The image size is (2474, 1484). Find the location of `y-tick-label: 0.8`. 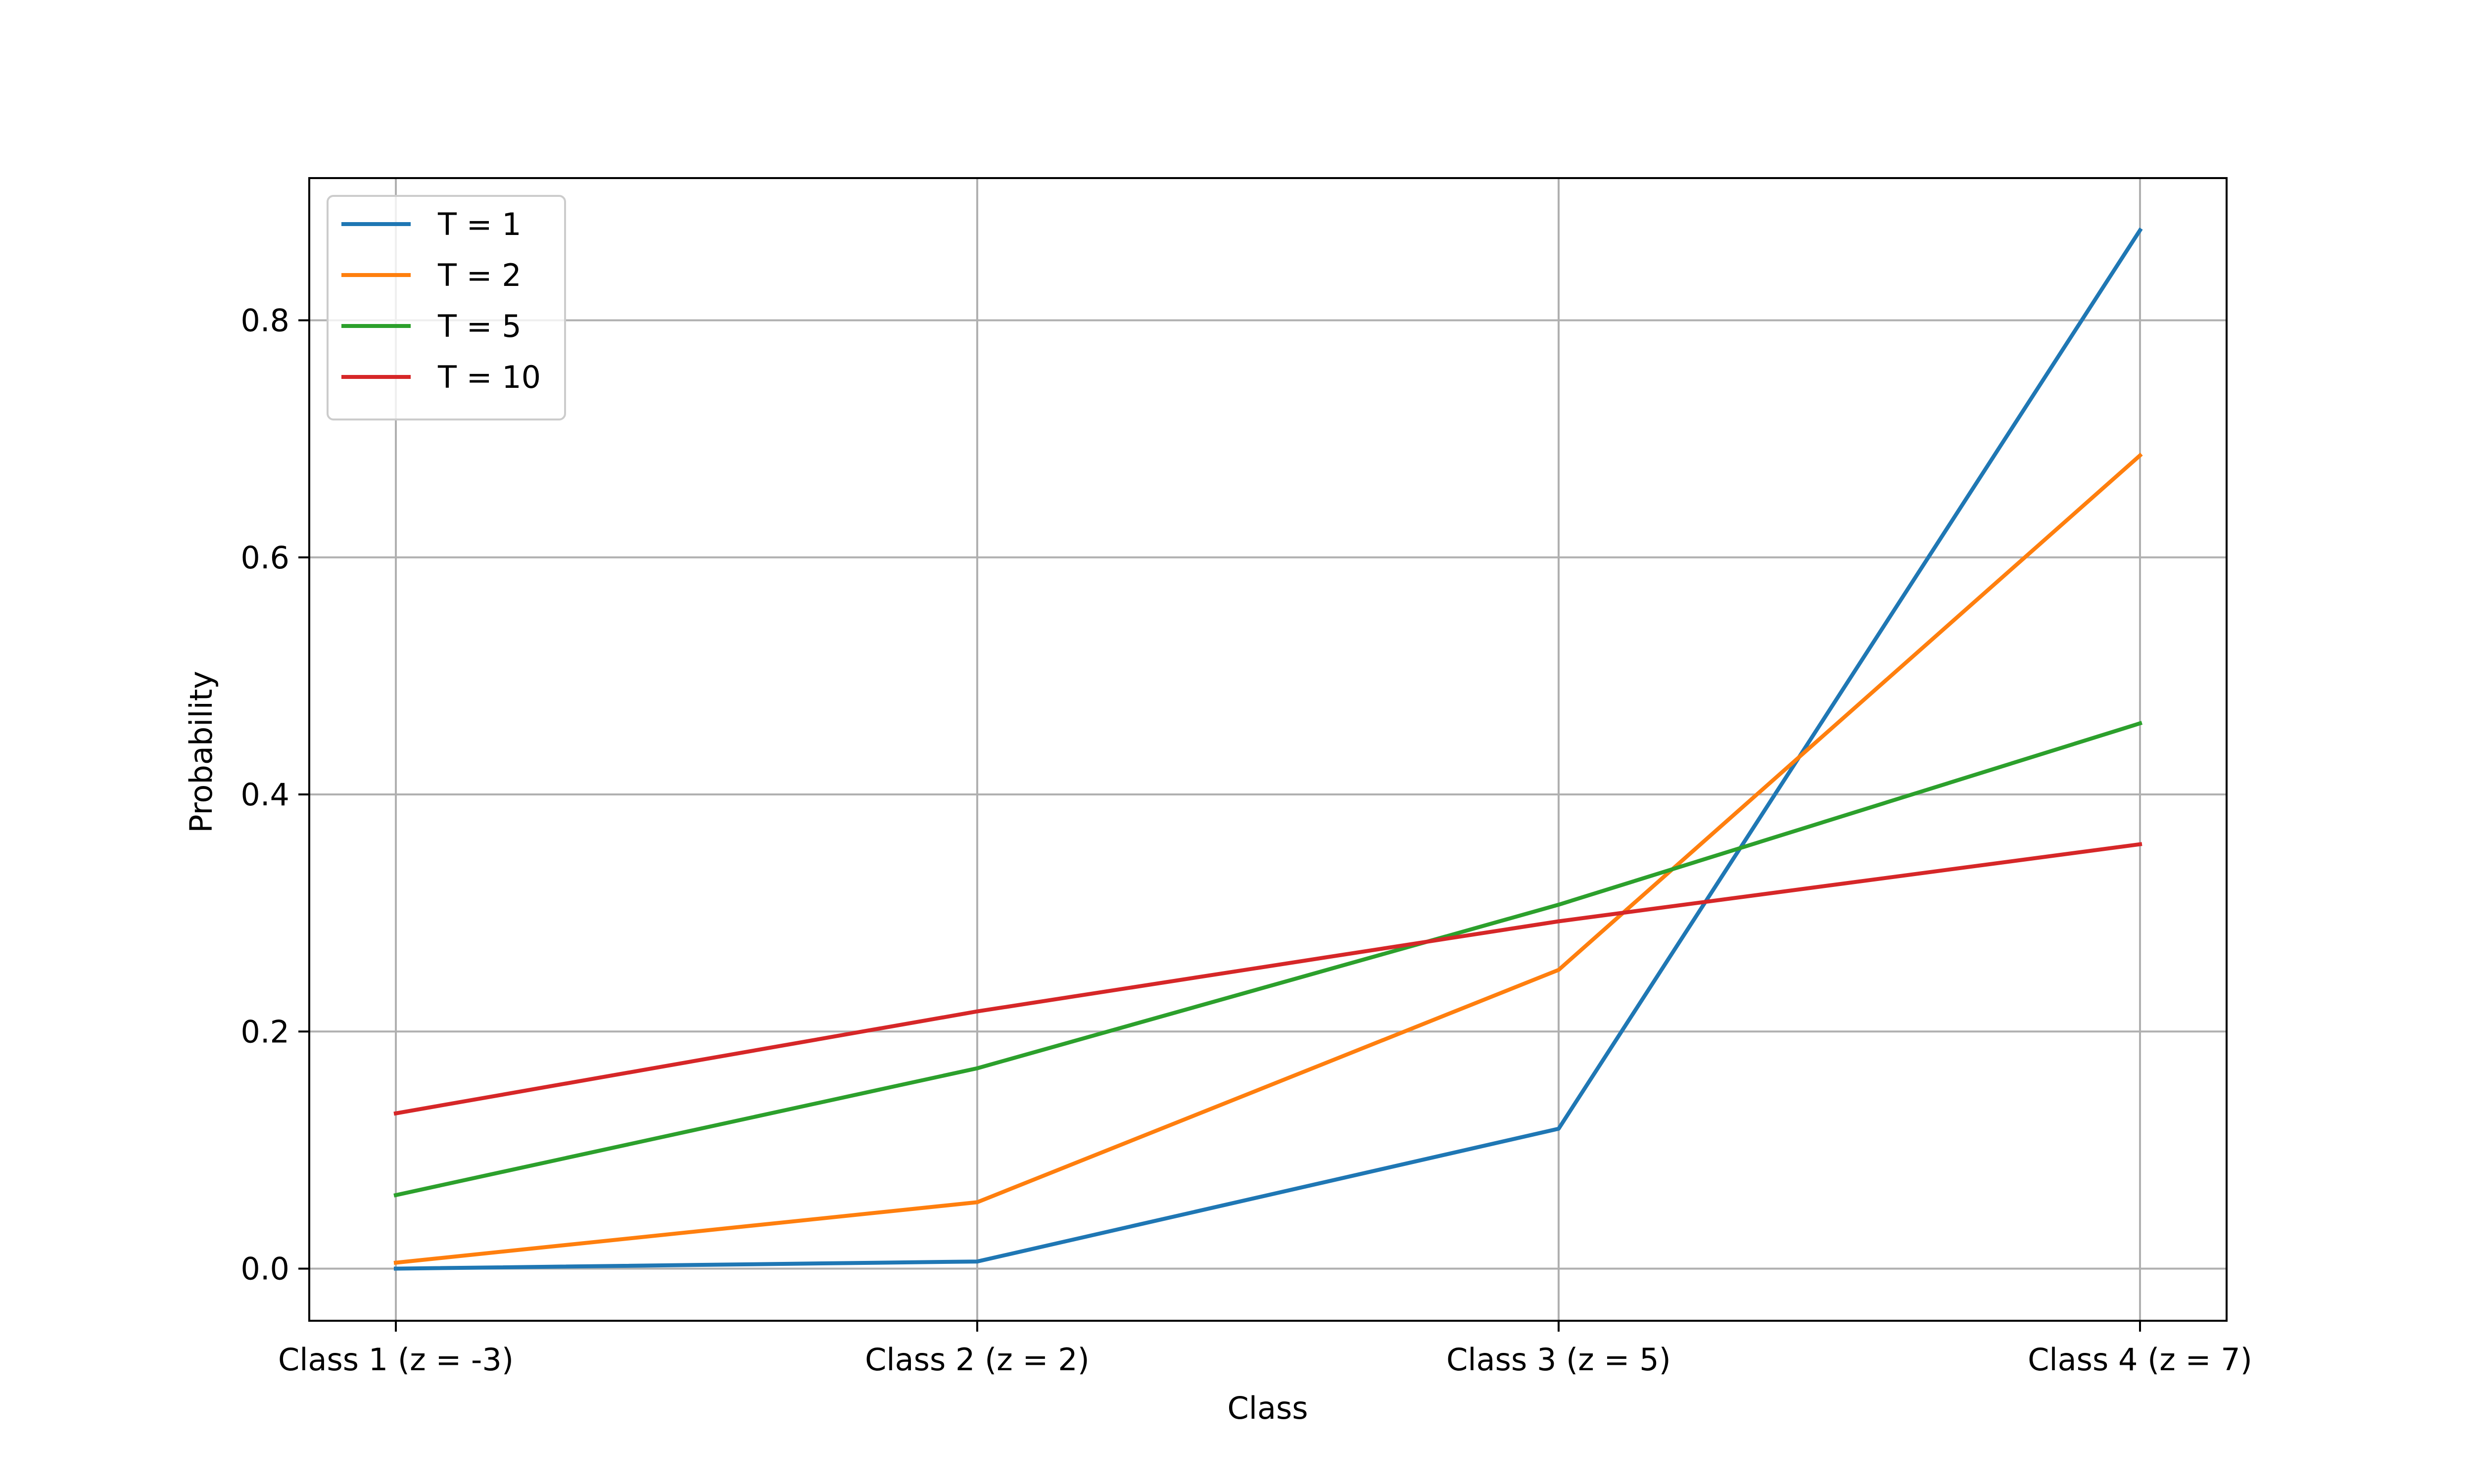

y-tick-label: 0.8 is located at coordinates (264, 321).